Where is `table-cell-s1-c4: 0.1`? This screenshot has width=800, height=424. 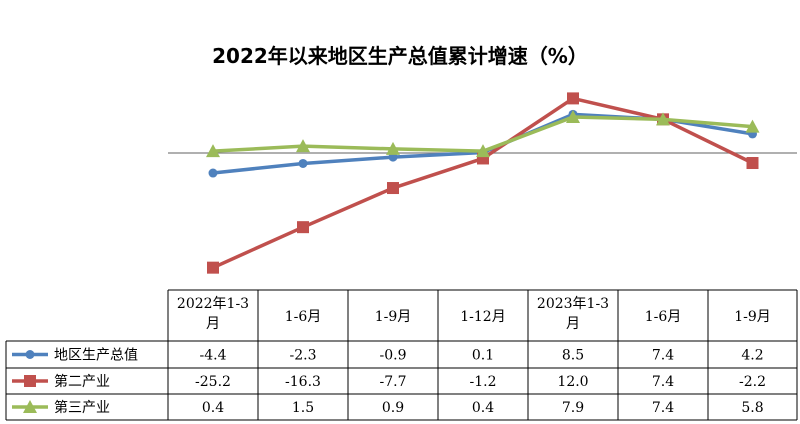
table-cell-s1-c4: 0.1 is located at coordinates (483, 356).